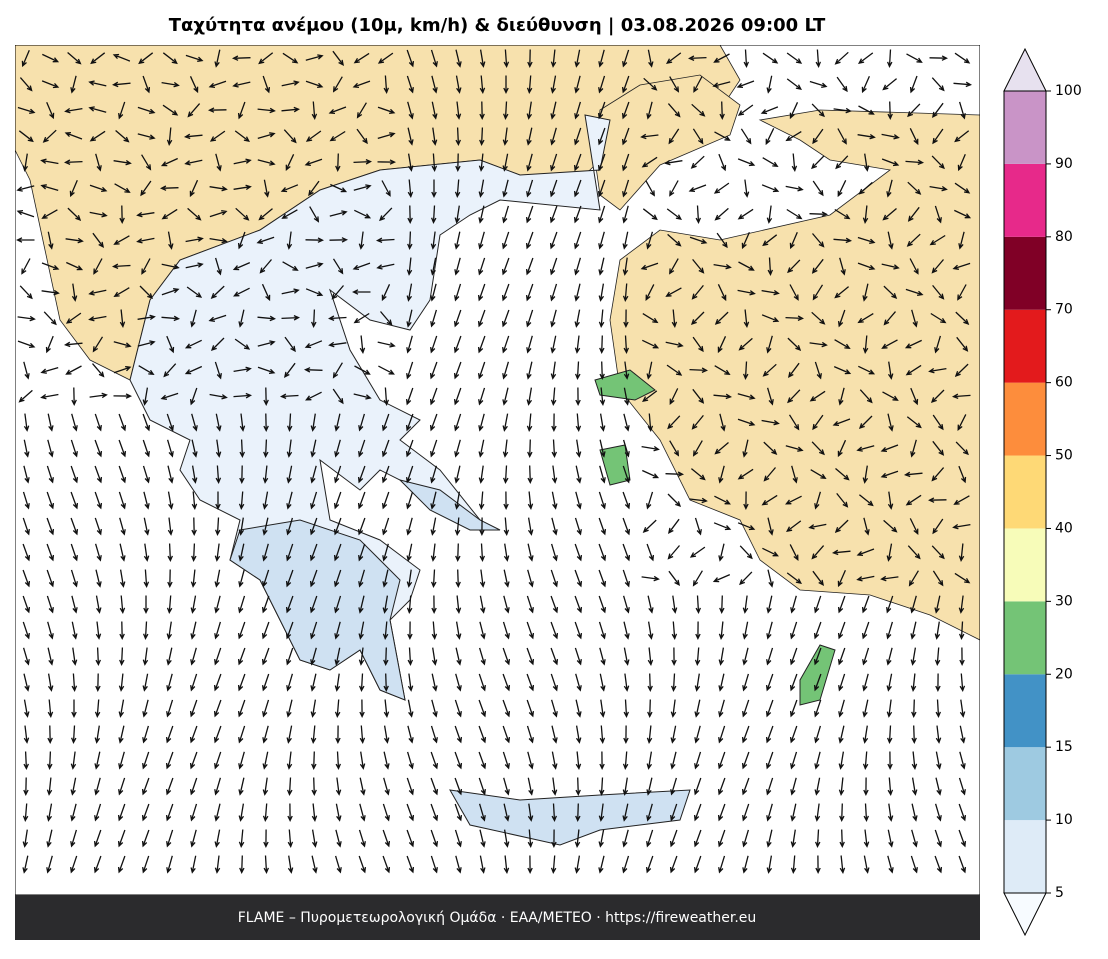  What do you see at coordinates (1064, 383) in the screenshot?
I see `colorbar-tick-label: 60` at bounding box center [1064, 383].